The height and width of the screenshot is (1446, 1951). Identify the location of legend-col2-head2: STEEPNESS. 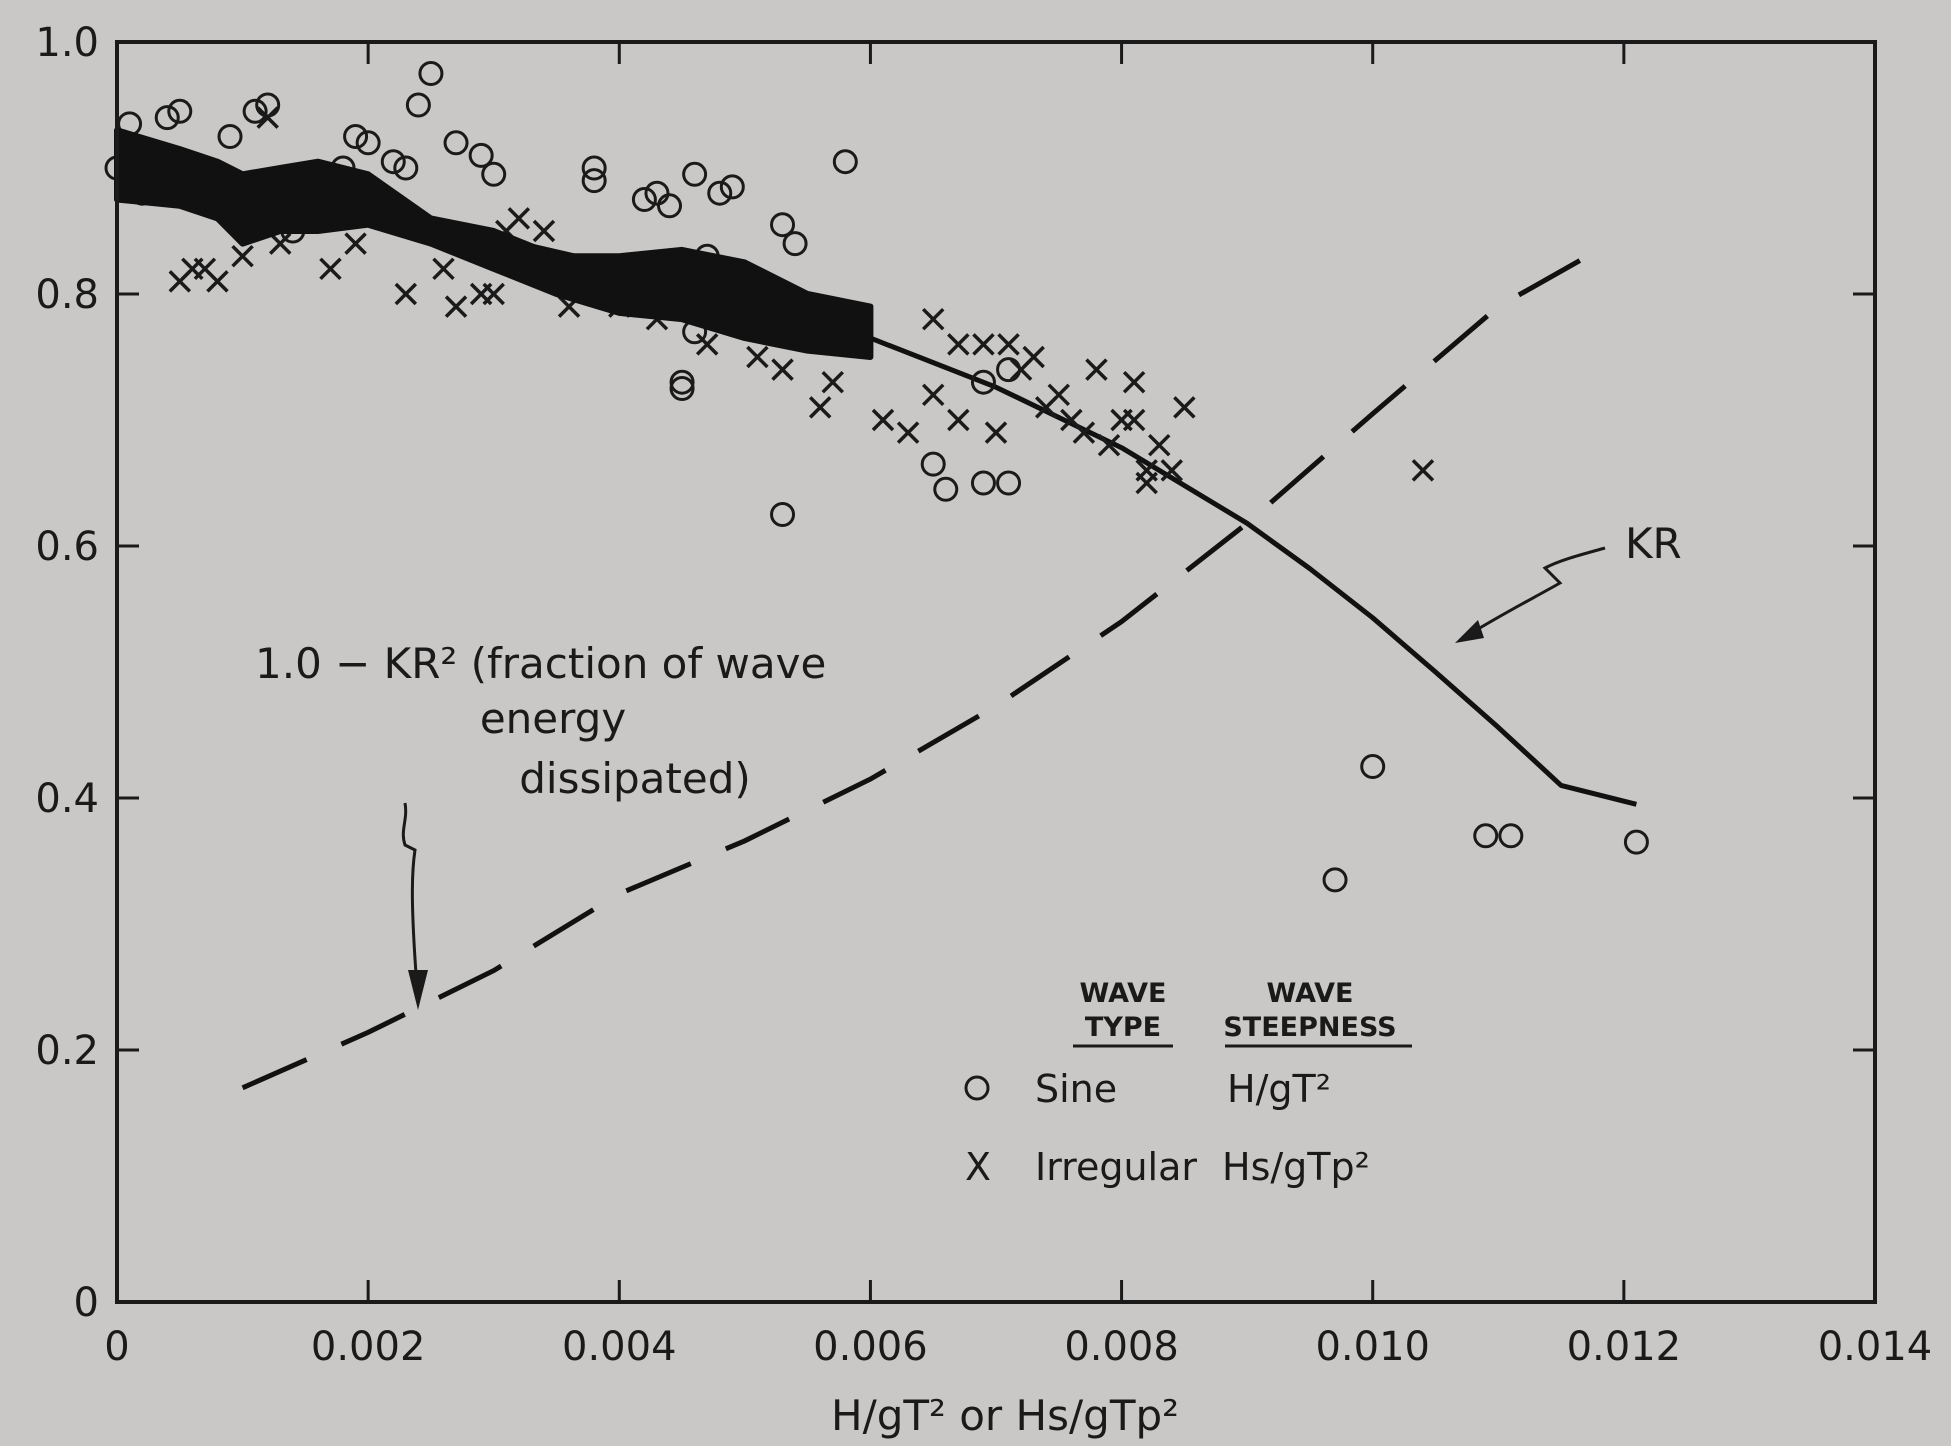
(1309, 1027).